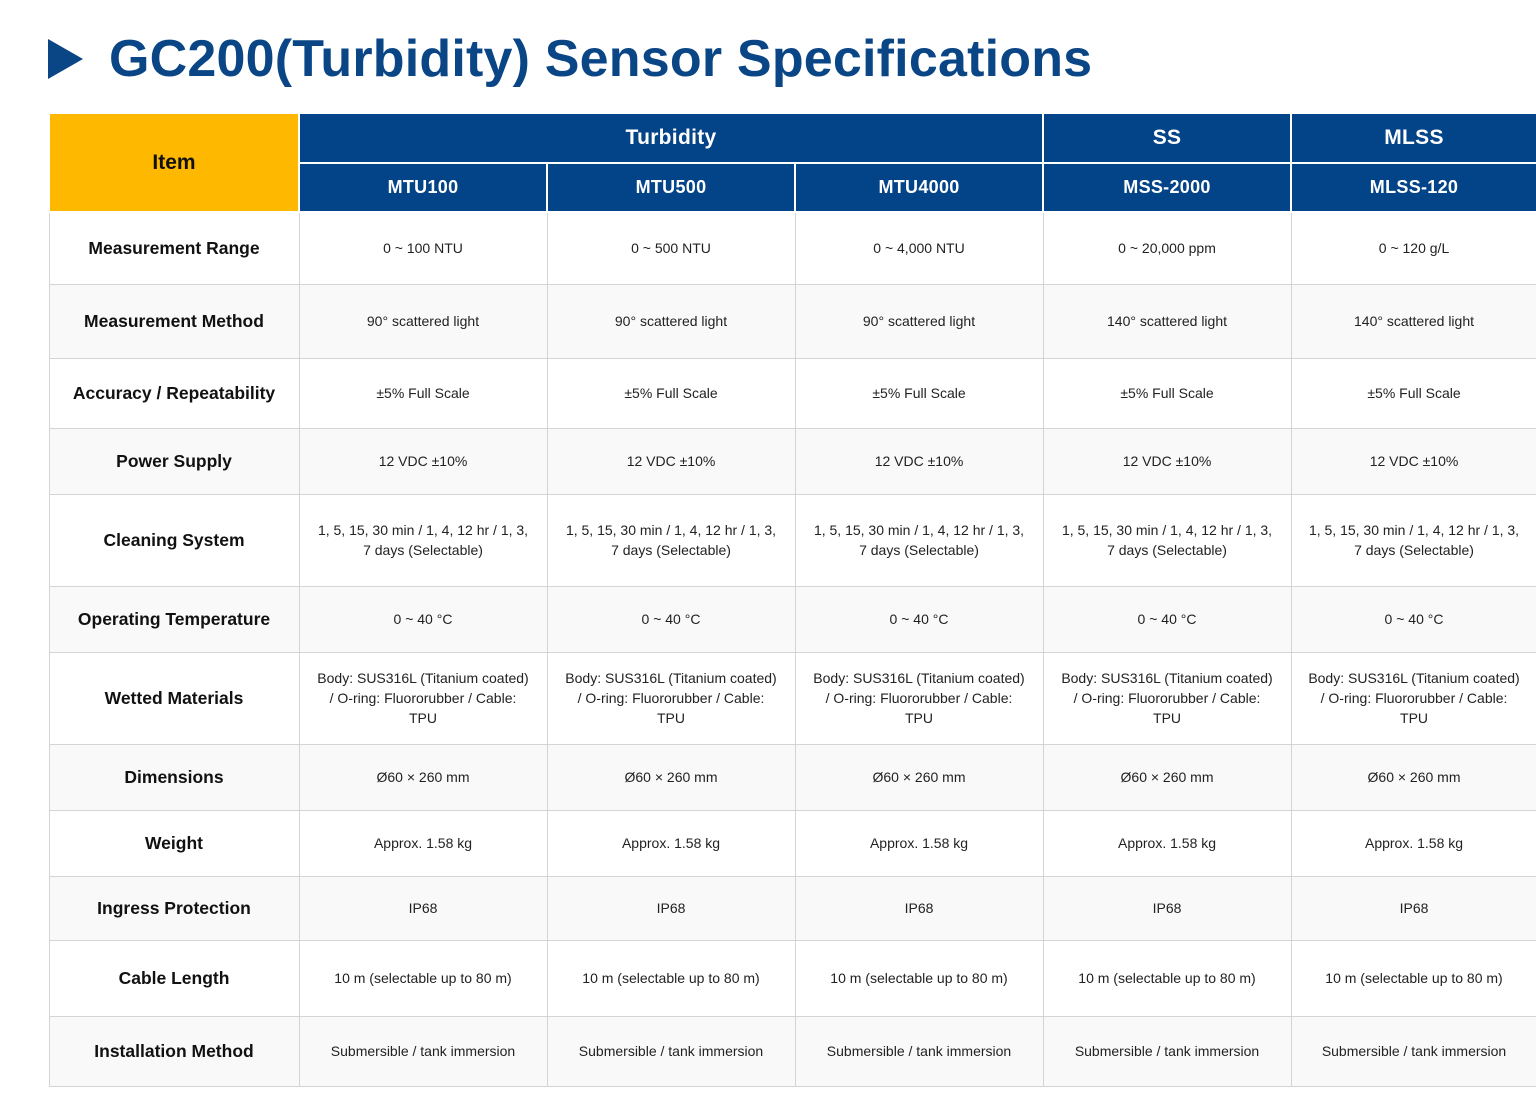 This screenshot has width=1536, height=1116. I want to click on title-bar: GC200(Turbidity) Sensor Specifications, so click(570, 59).